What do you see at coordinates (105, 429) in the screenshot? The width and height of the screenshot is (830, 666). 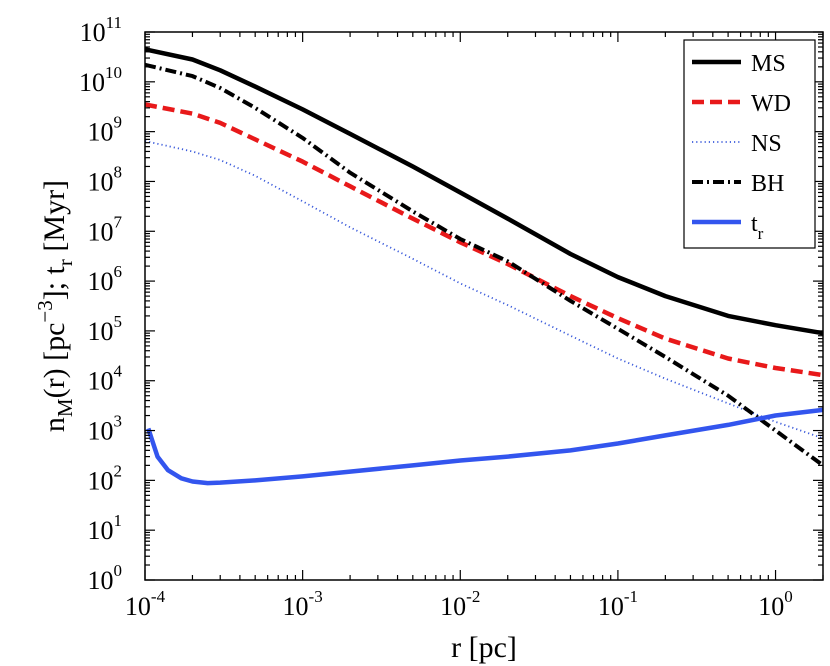 I see `y-tick-label: 10³` at bounding box center [105, 429].